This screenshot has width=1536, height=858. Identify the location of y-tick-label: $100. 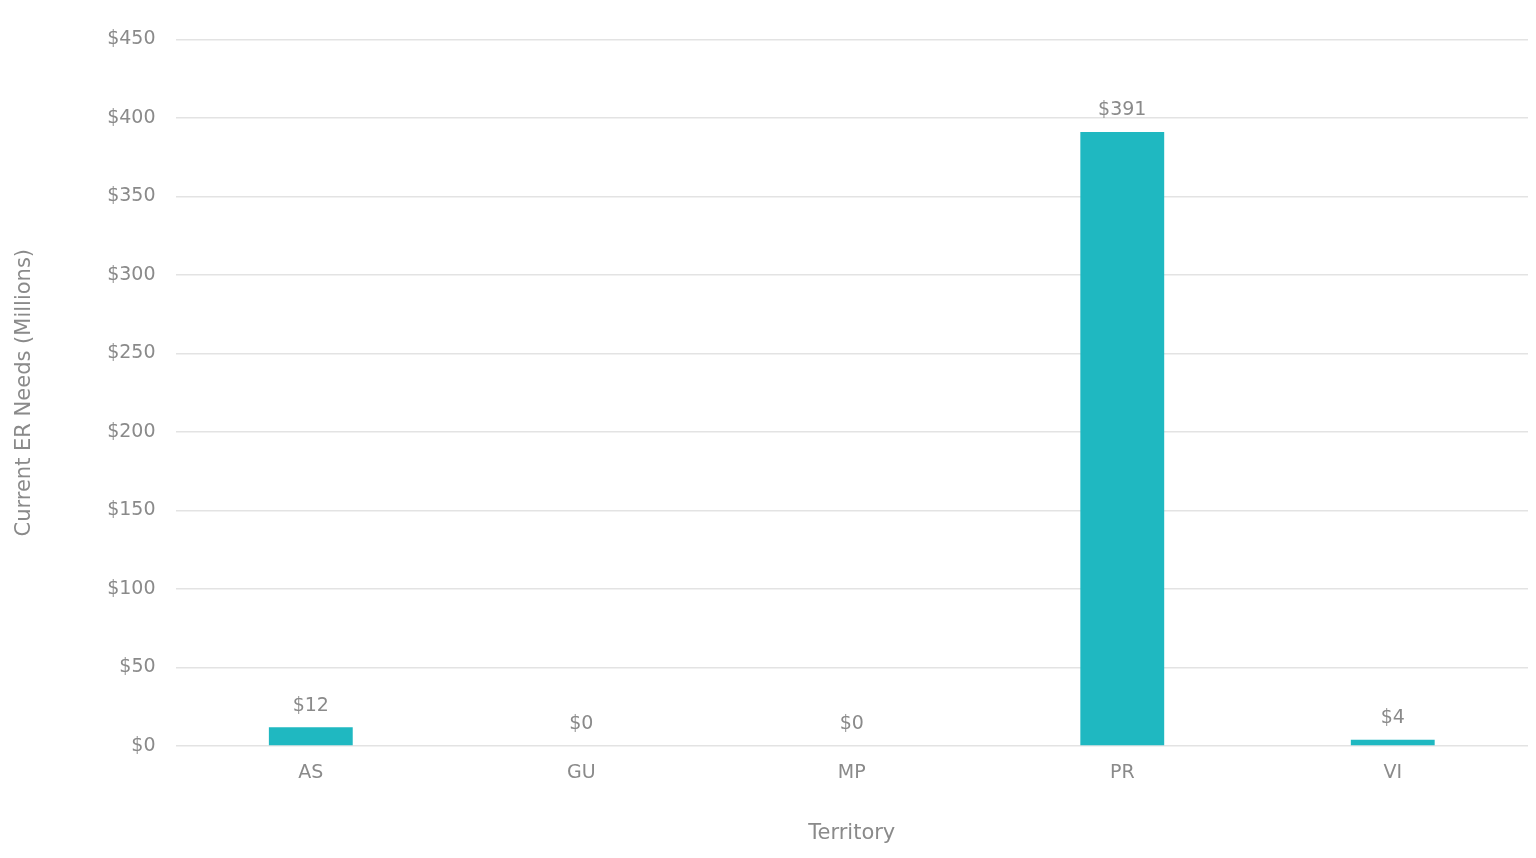
(131, 586).